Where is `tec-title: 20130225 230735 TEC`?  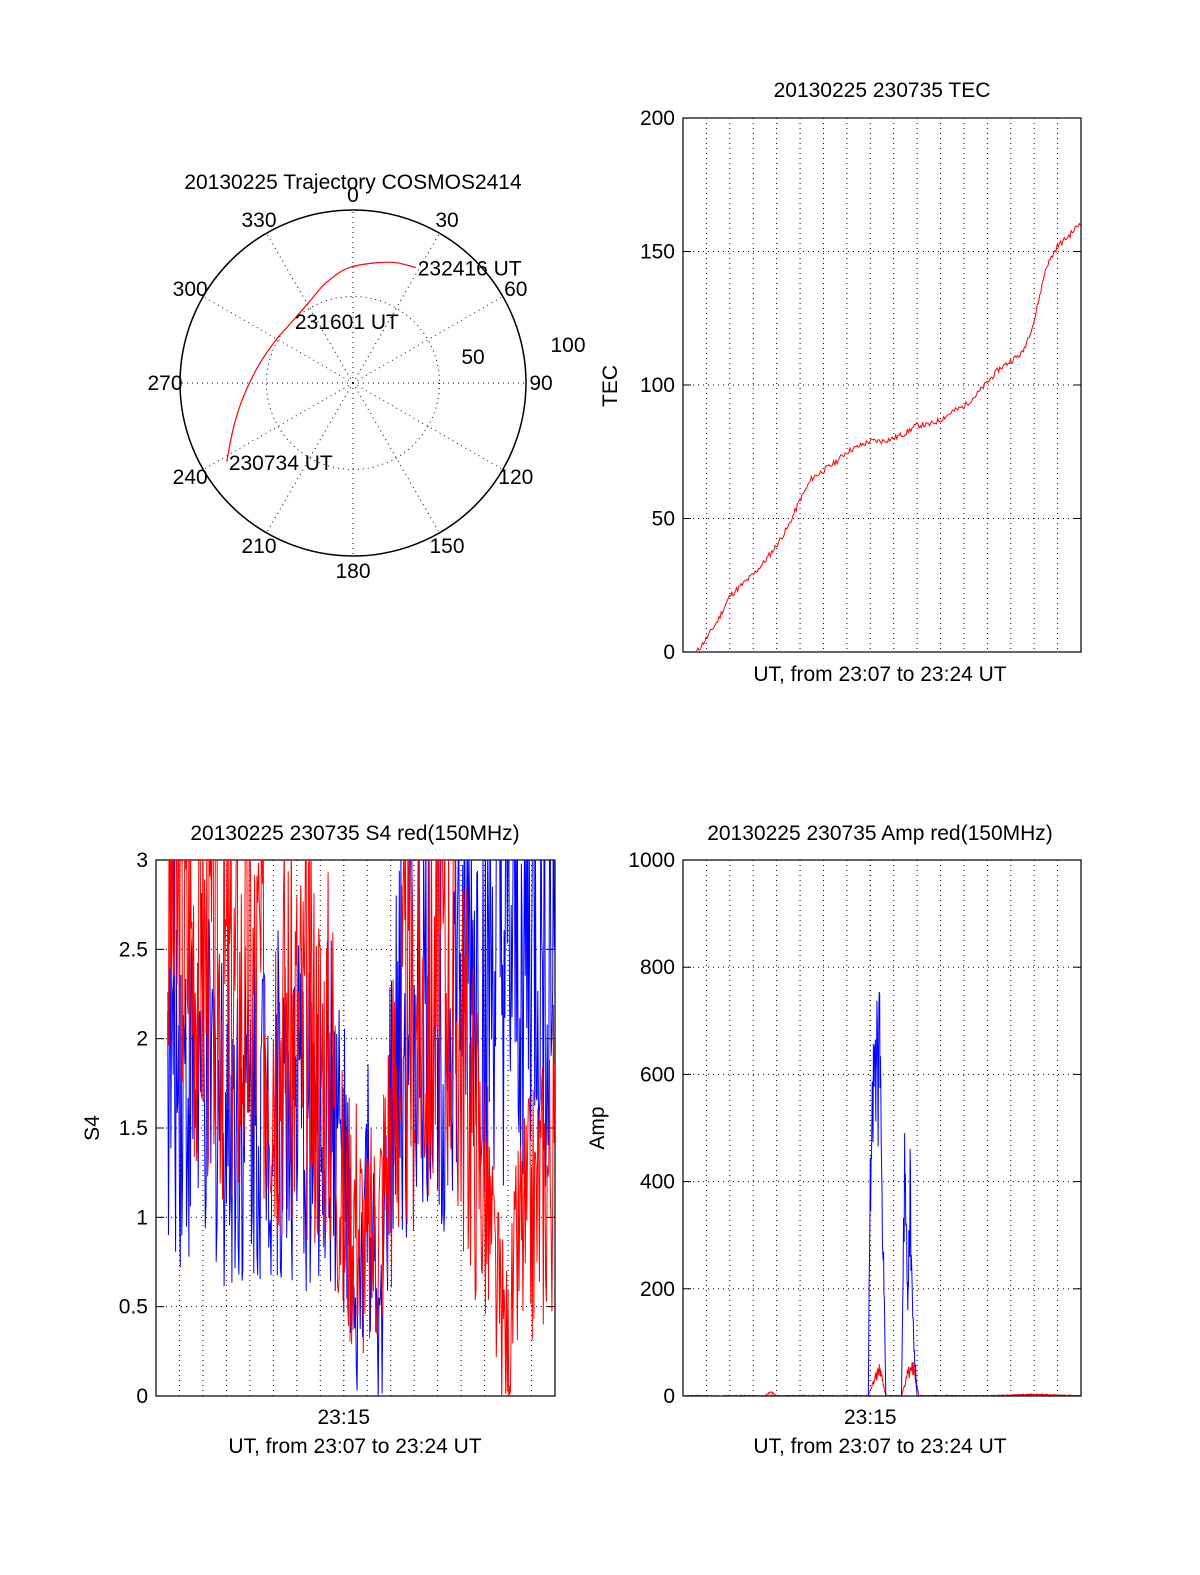
tec-title: 20130225 230735 TEC is located at coordinates (882, 90).